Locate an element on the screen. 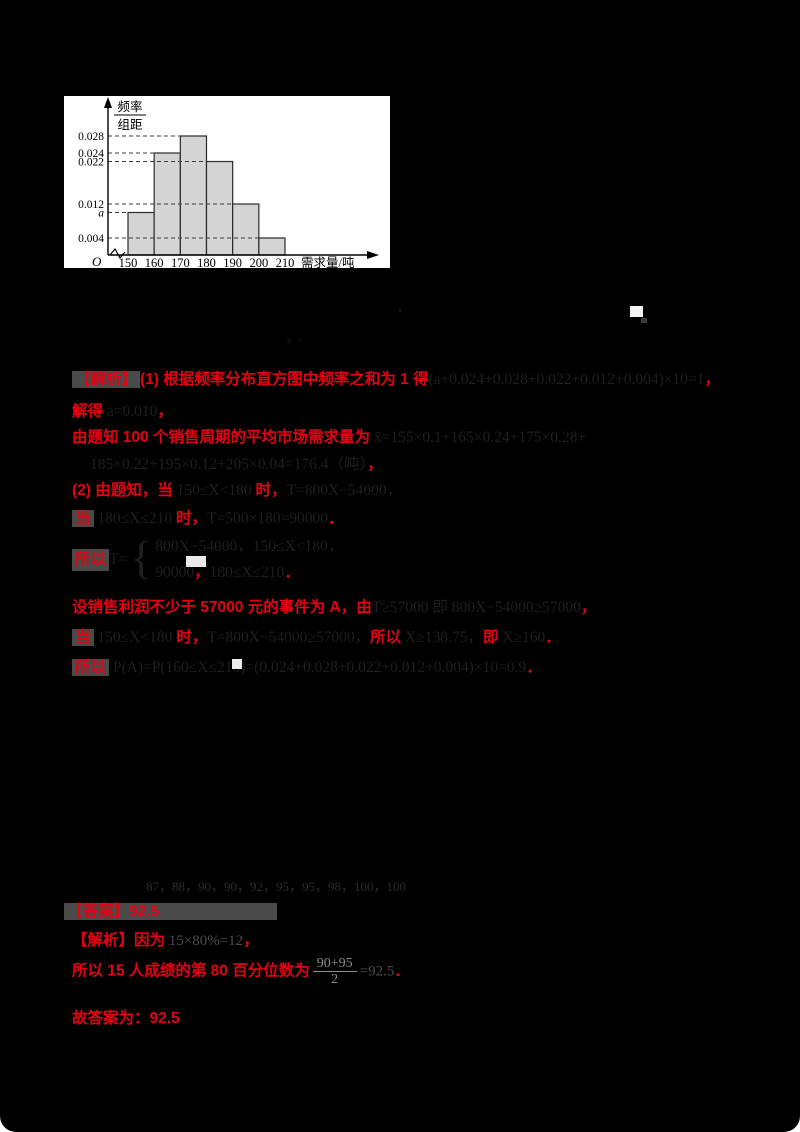 The width and height of the screenshot is (800, 1132). text-segment: 150≤X<180， is located at coordinates (298, 546).